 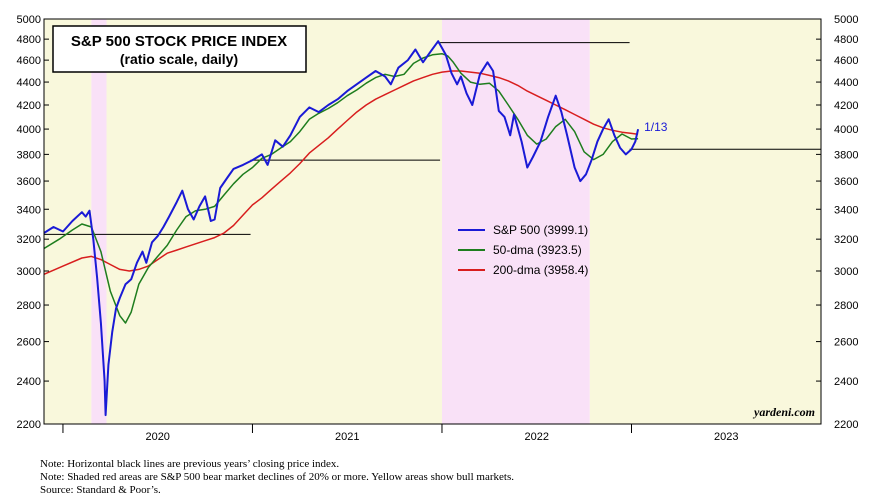 I want to click on y-tick-label-right-2: 2600, so click(x=846, y=343).